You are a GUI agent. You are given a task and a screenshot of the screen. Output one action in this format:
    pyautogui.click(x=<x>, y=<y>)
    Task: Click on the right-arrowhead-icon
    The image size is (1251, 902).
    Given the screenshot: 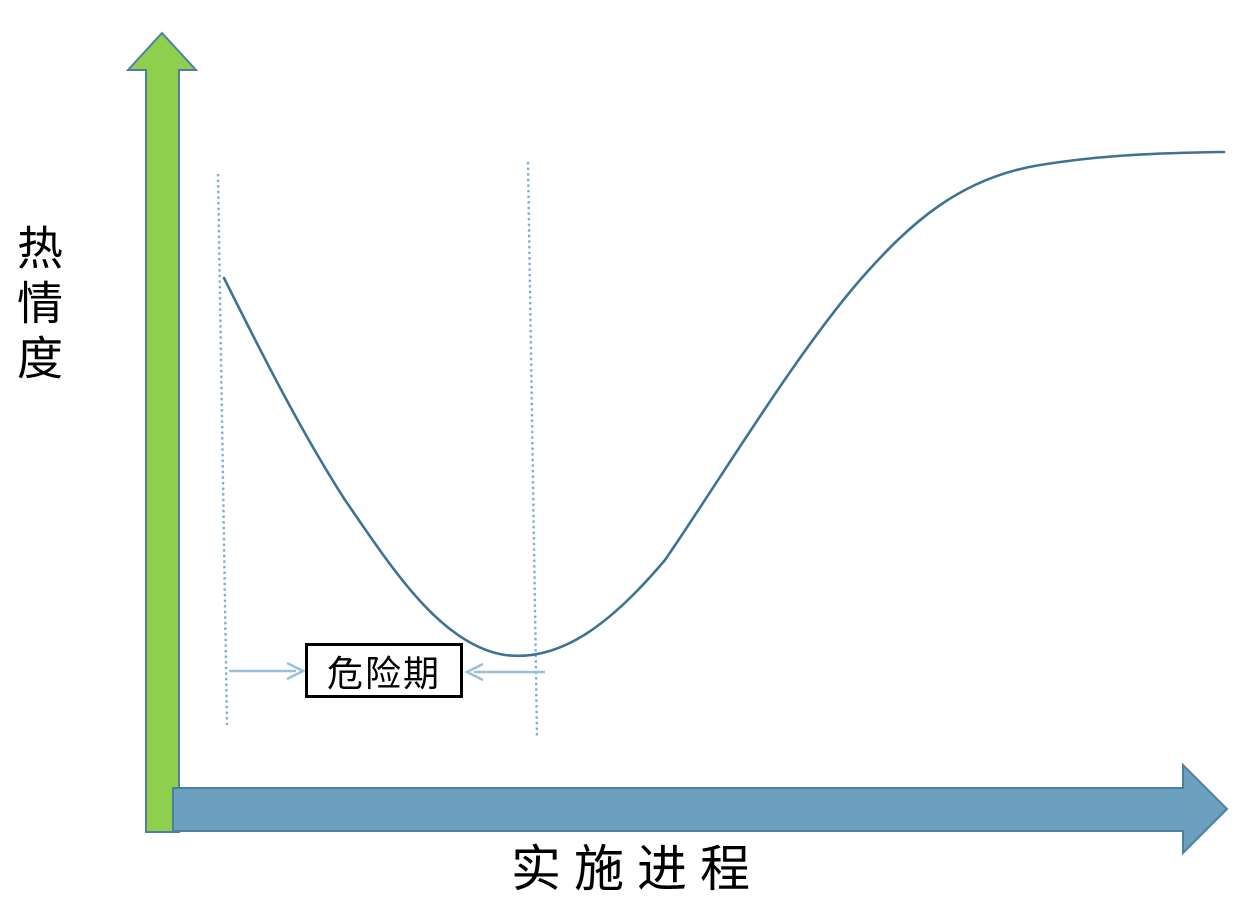 What is the action you would take?
    pyautogui.click(x=474, y=672)
    